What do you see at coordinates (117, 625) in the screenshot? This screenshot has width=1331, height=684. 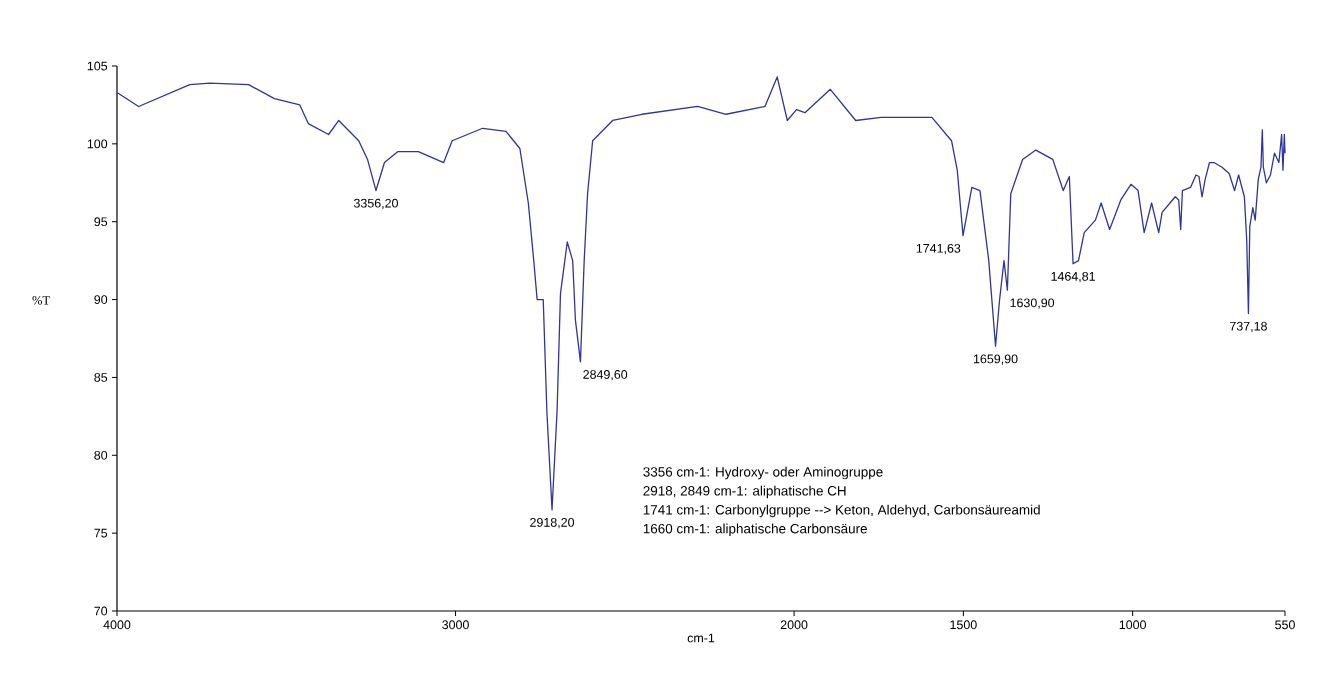 I see `x-tick-label: 4000` at bounding box center [117, 625].